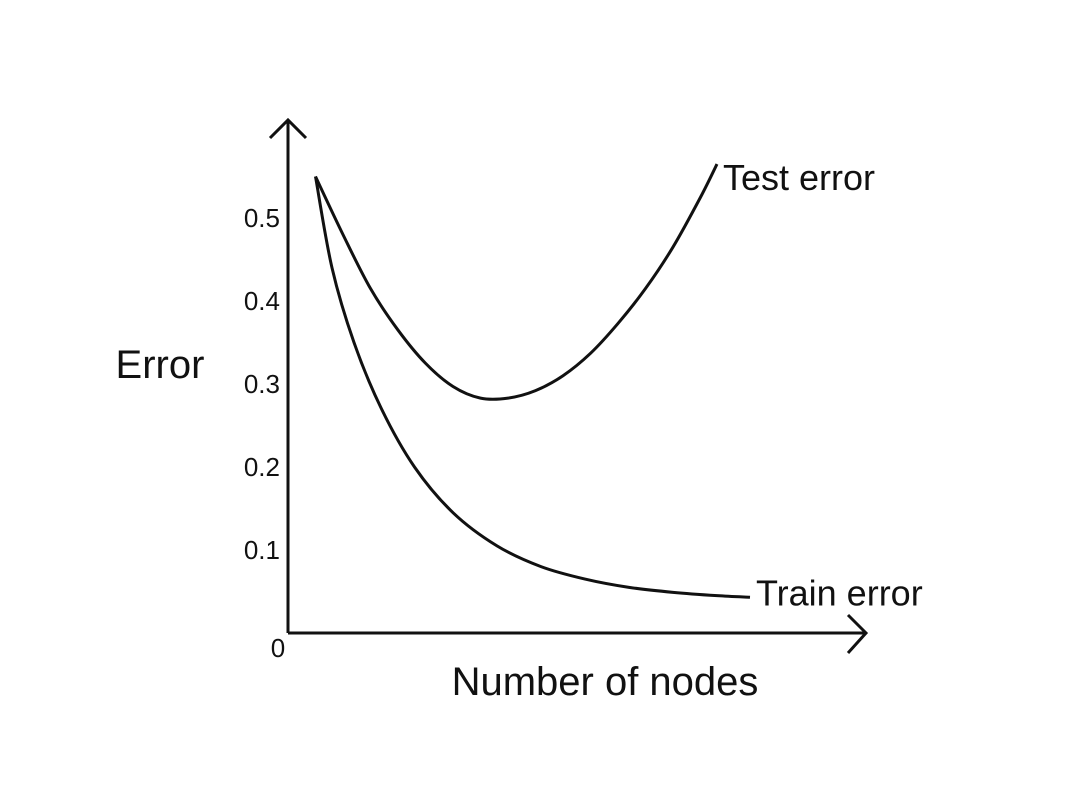 The height and width of the screenshot is (808, 1071). What do you see at coordinates (288, 128) in the screenshot?
I see `y-axis-arrow` at bounding box center [288, 128].